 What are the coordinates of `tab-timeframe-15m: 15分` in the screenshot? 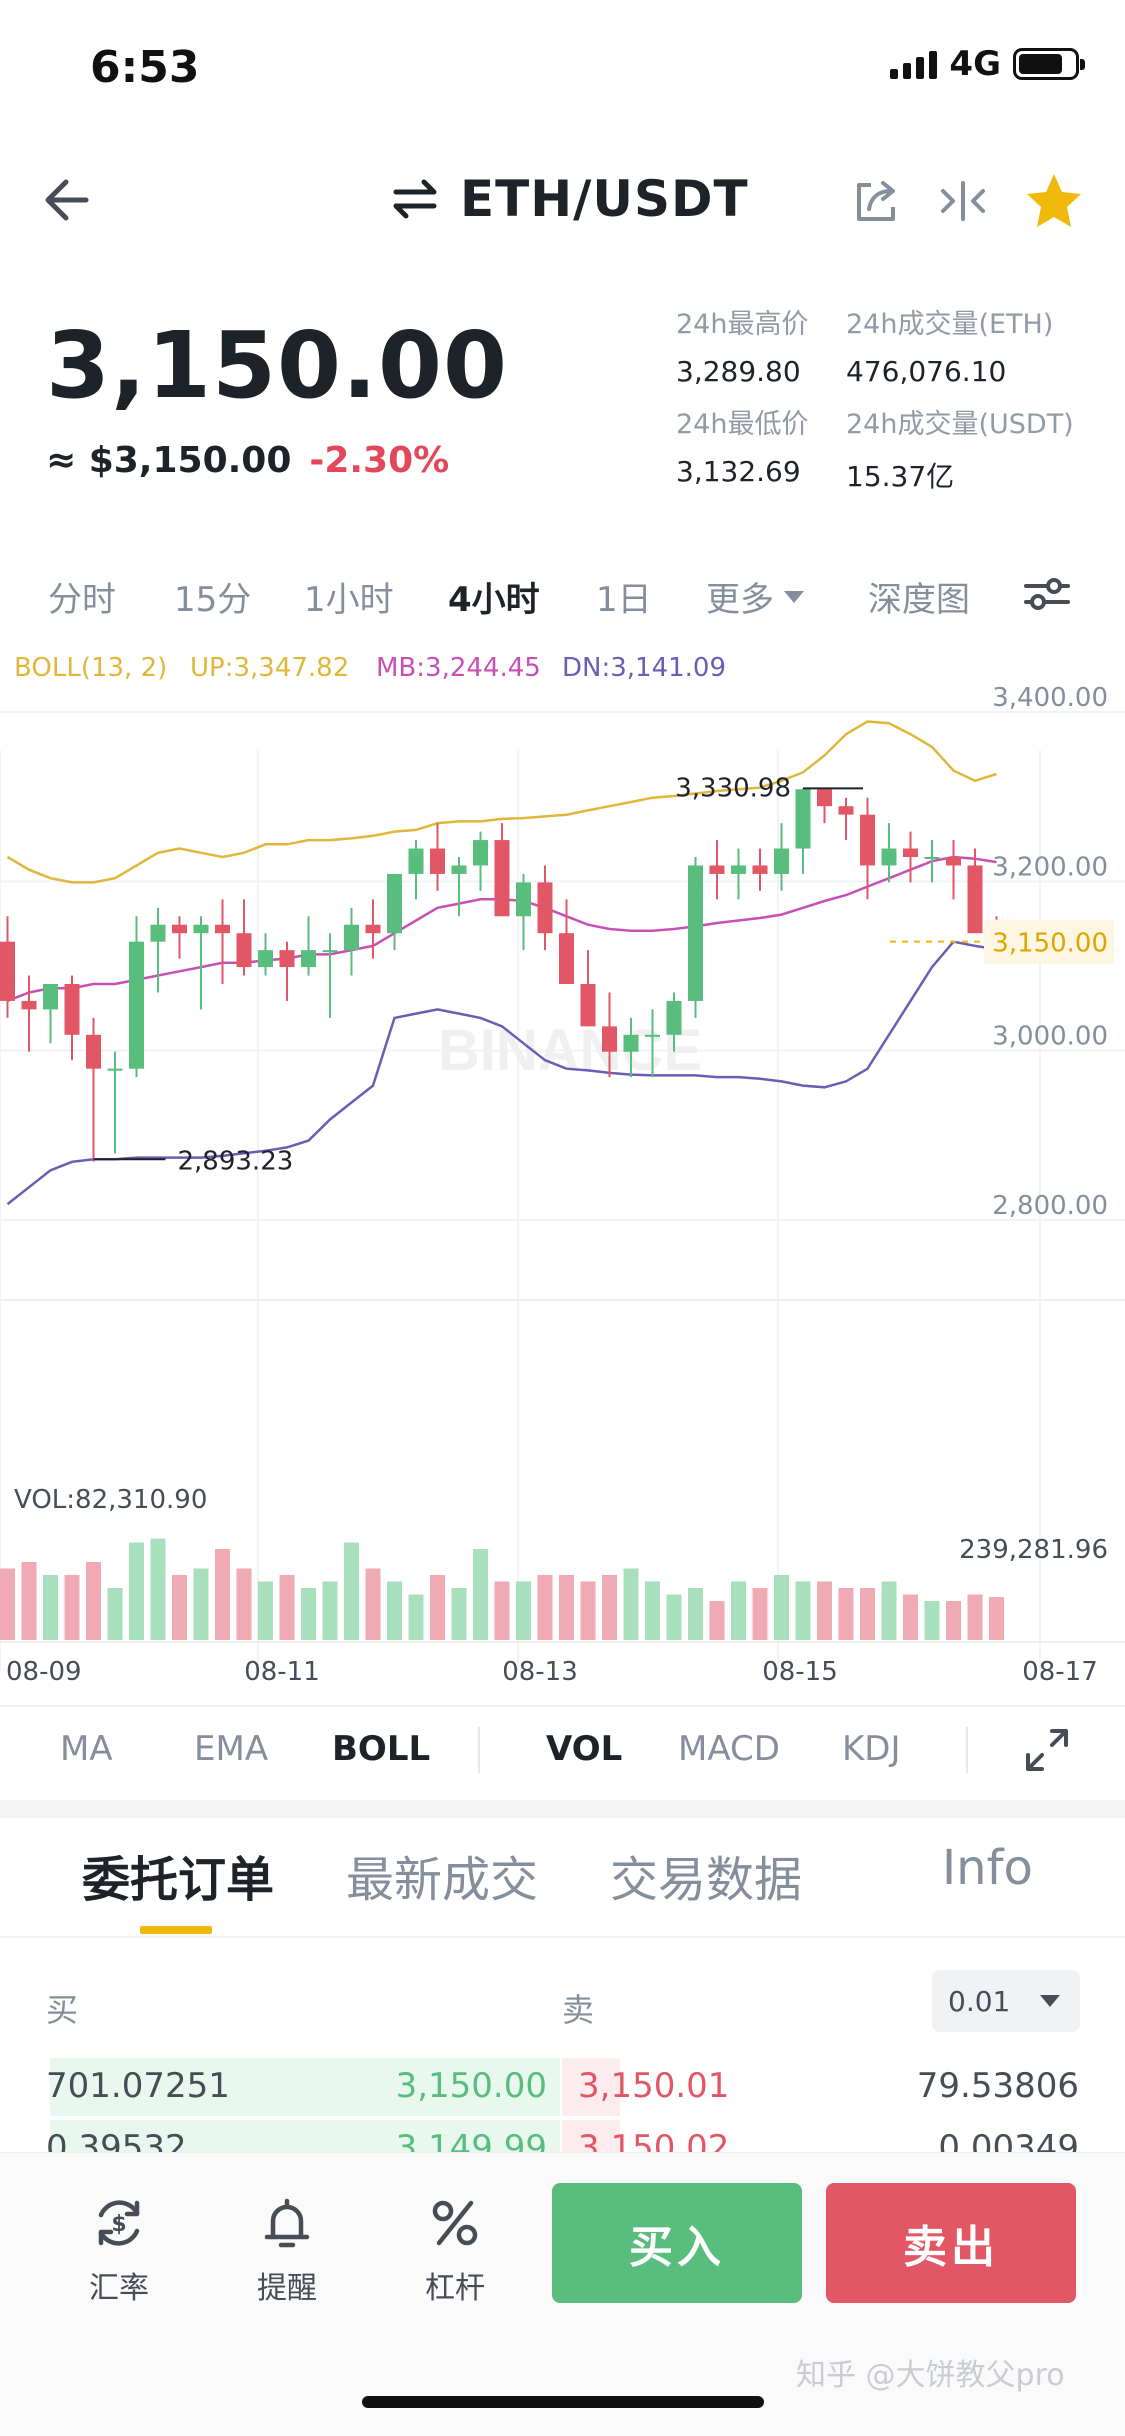 It's located at (213, 600).